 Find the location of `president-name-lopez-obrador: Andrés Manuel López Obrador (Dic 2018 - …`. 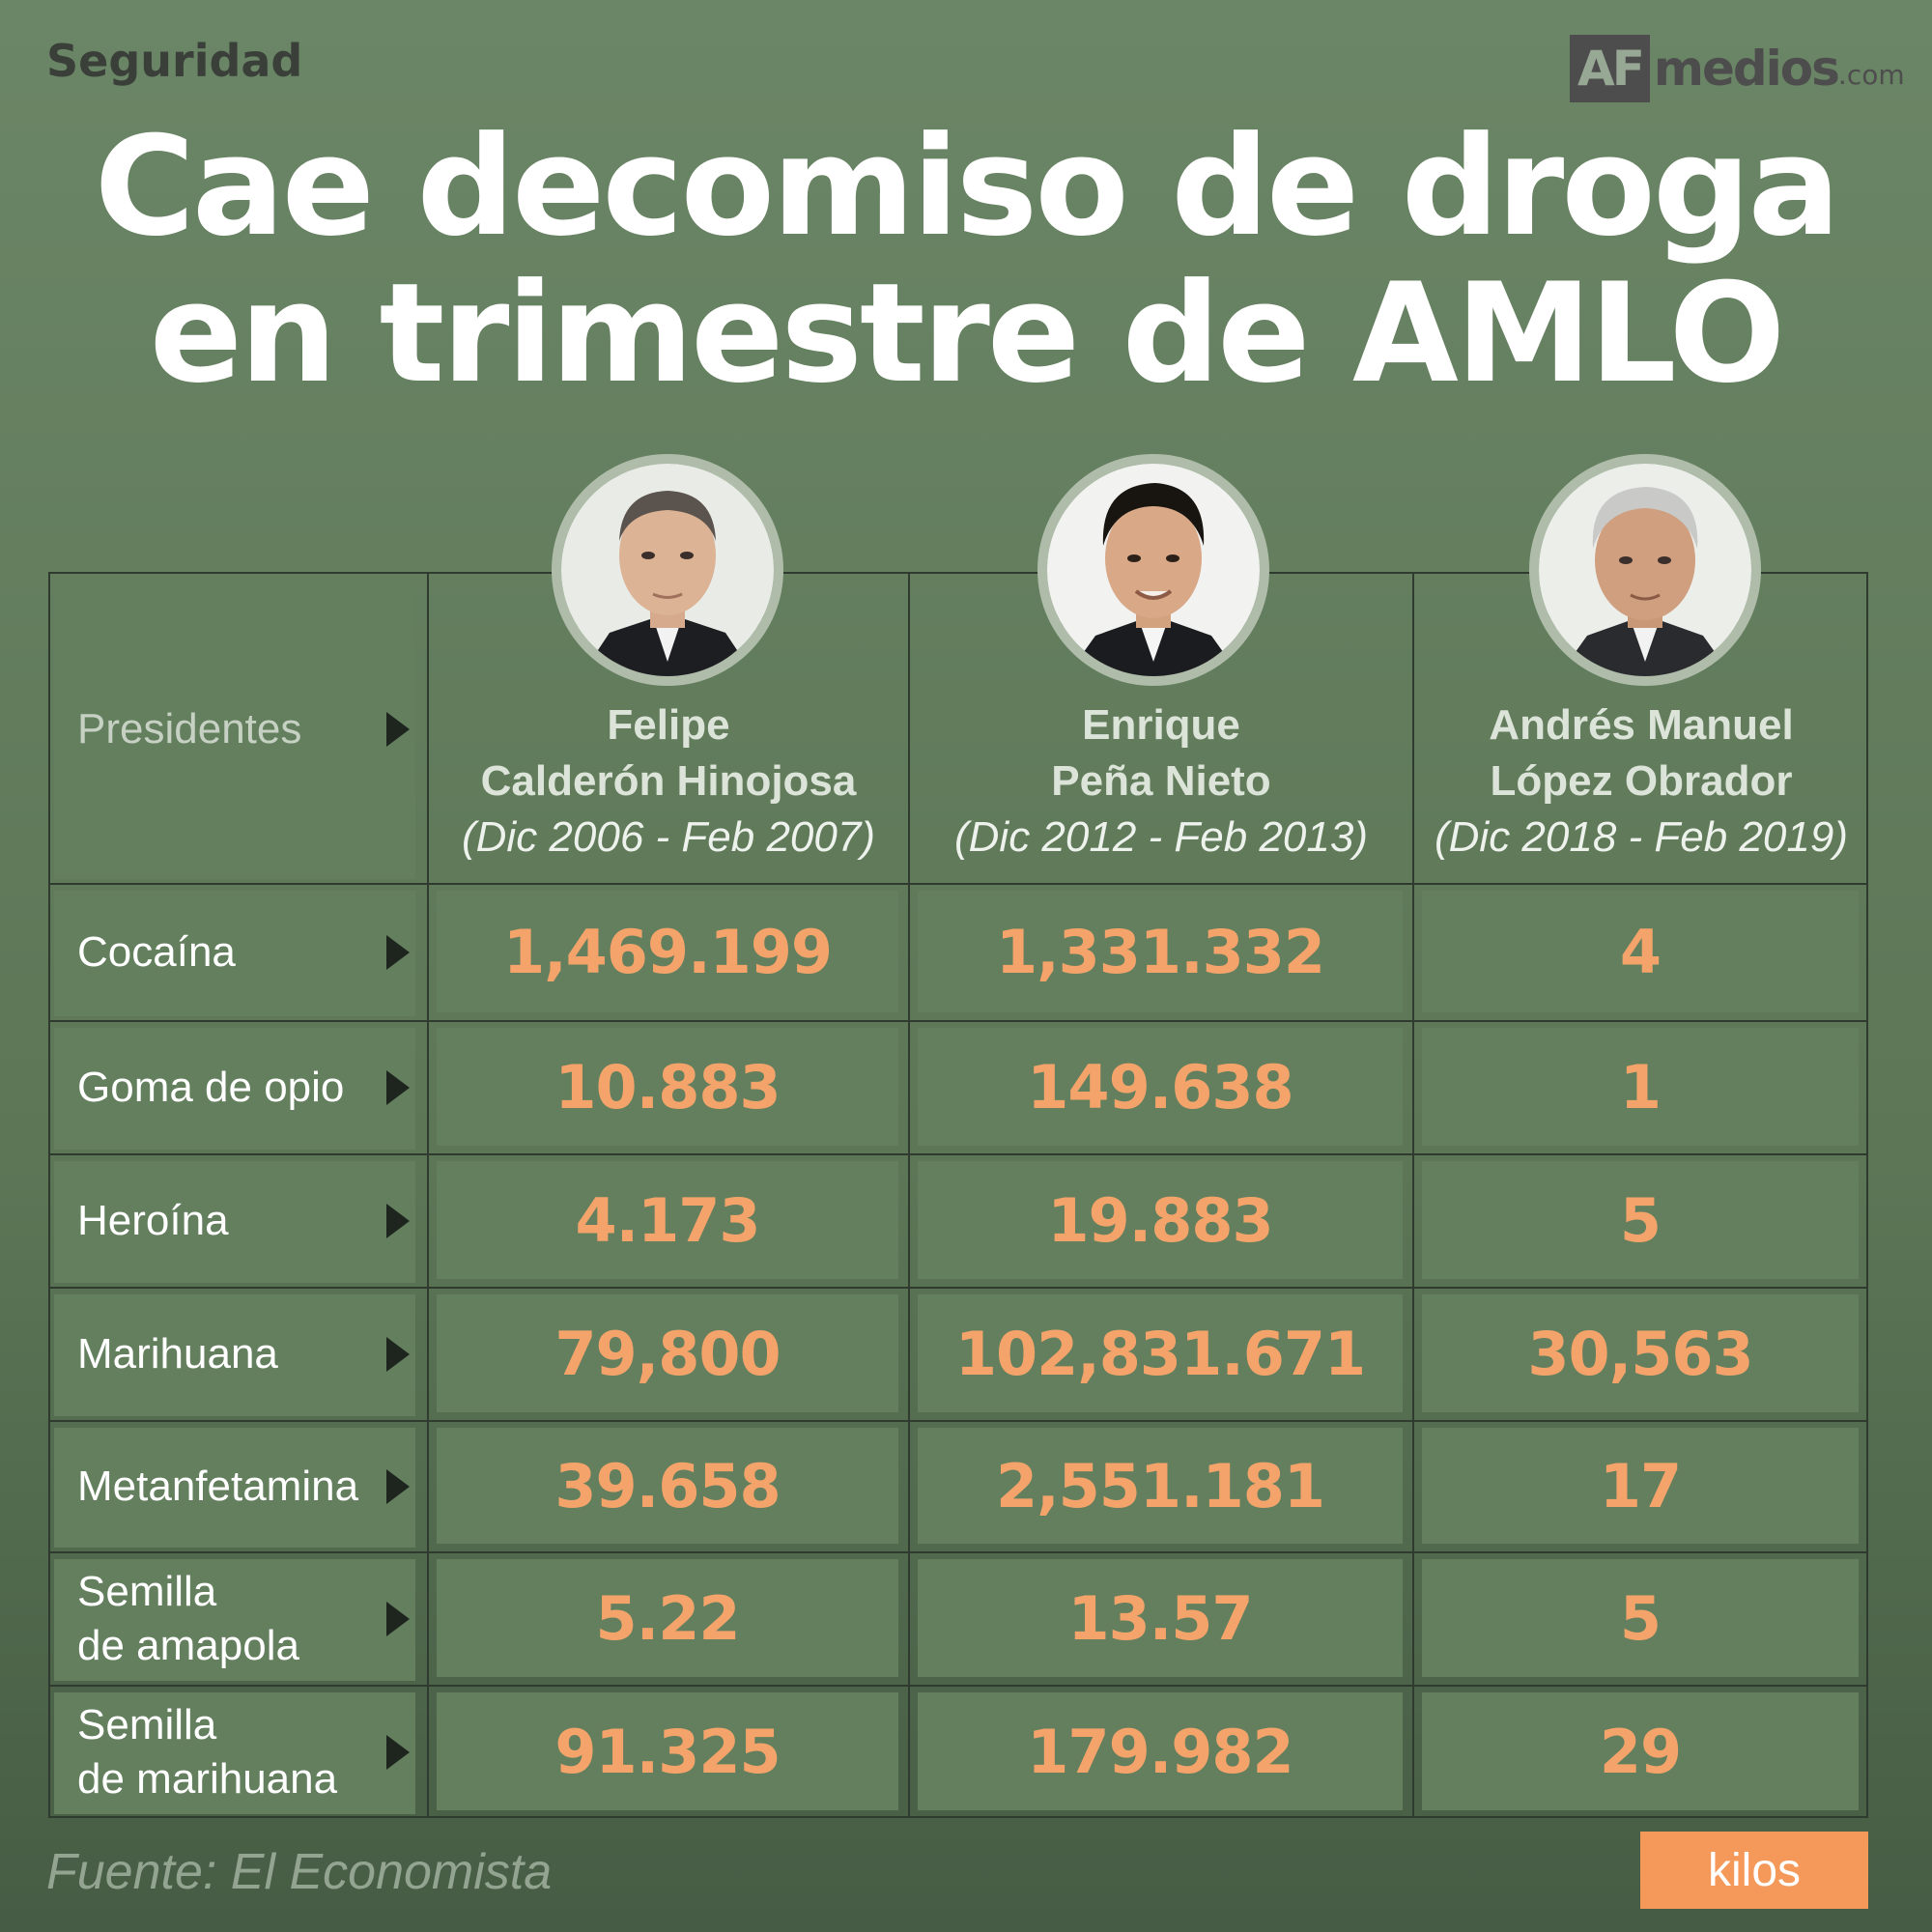

president-name-lopez-obrador: Andrés Manuel López Obrador (Dic 2018 - … is located at coordinates (1641, 781).